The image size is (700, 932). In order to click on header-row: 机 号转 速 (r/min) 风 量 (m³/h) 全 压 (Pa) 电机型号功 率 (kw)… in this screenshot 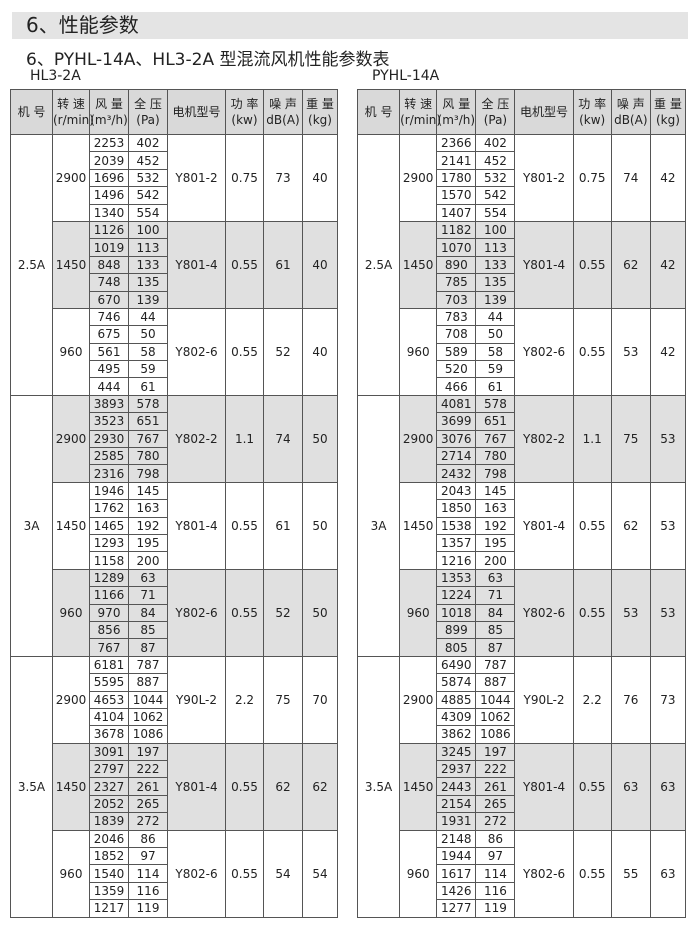, I will do `click(521, 112)`.